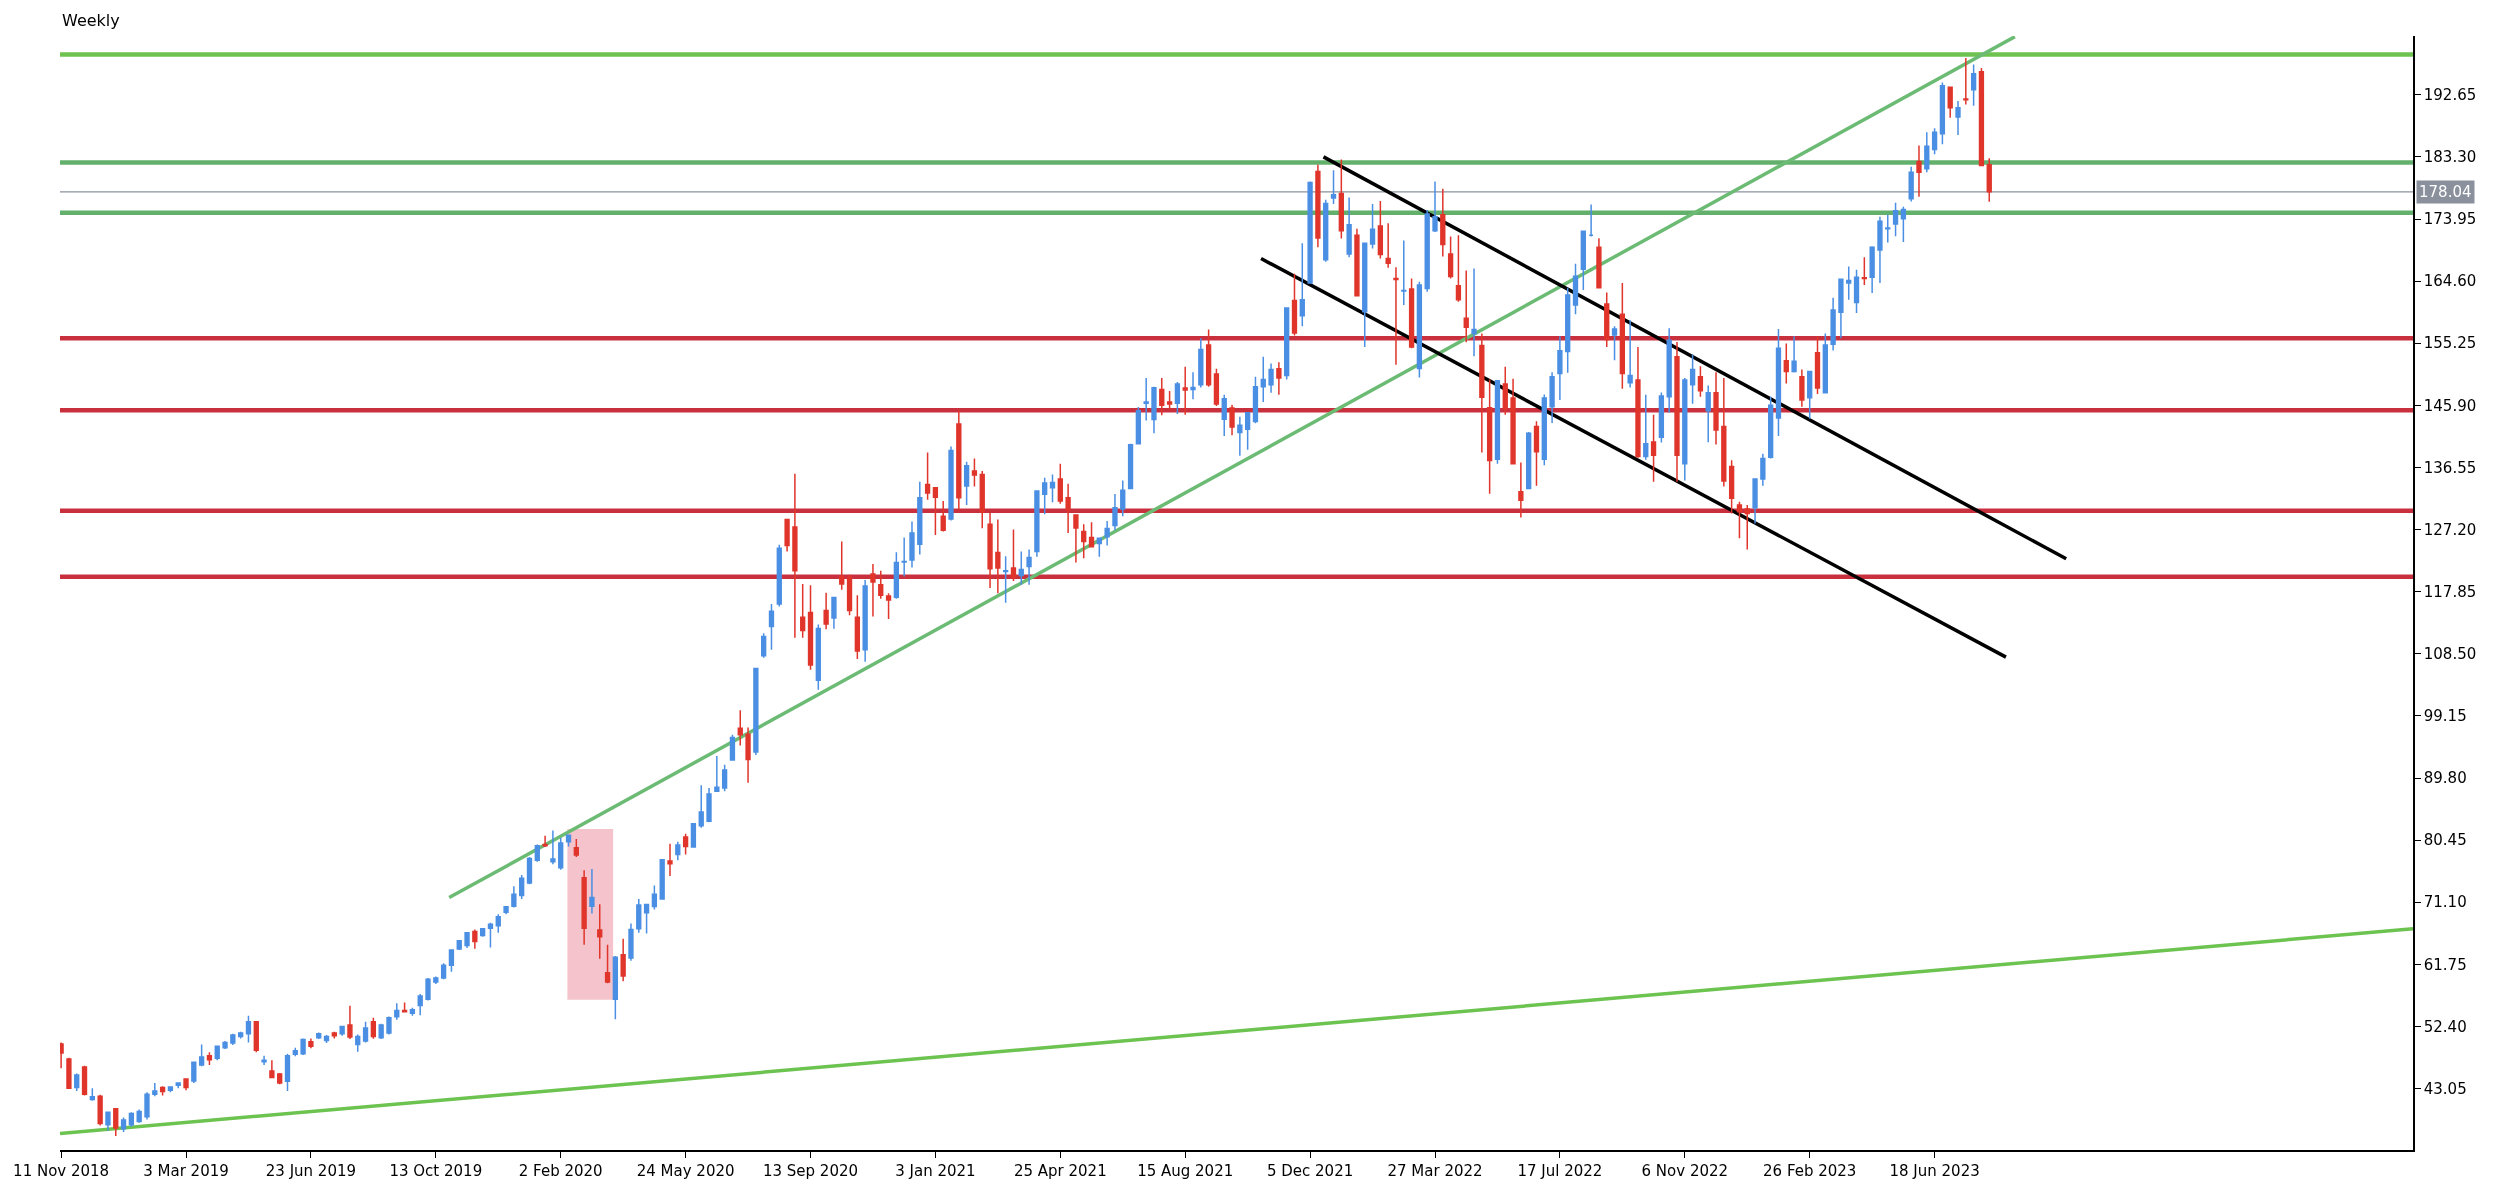 The width and height of the screenshot is (2508, 1194). What do you see at coordinates (1060, 1170) in the screenshot?
I see `x-tick-label: 25 Apr 2021` at bounding box center [1060, 1170].